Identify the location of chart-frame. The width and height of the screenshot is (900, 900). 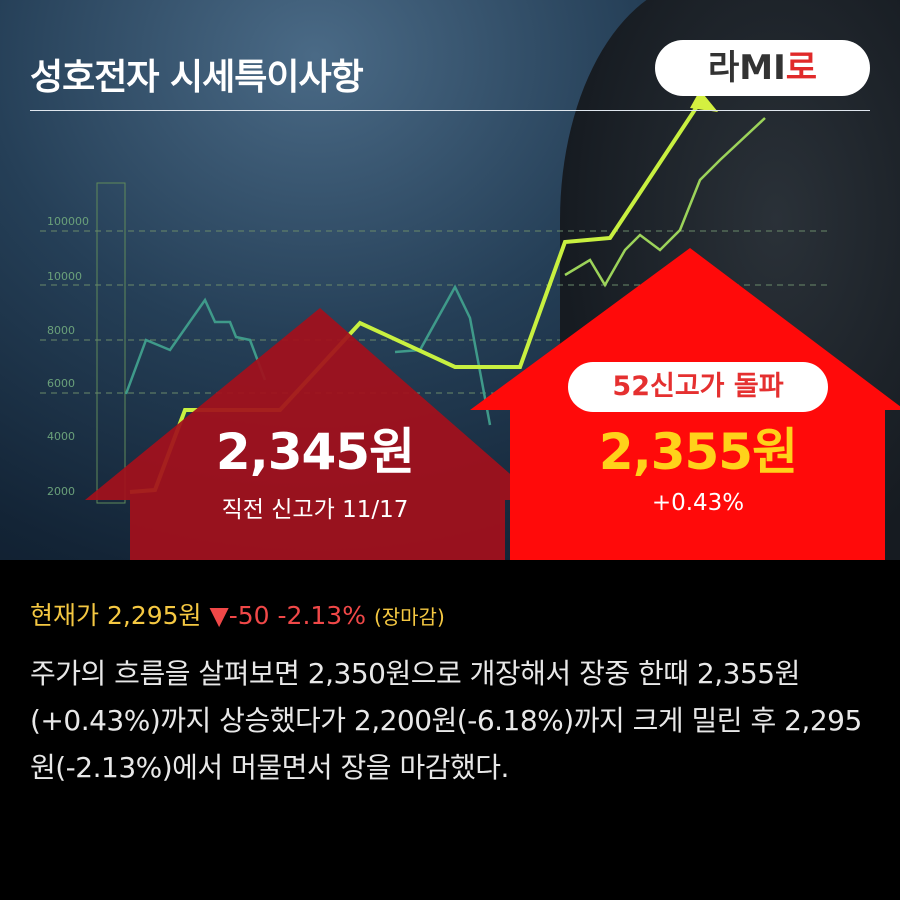
(111, 343).